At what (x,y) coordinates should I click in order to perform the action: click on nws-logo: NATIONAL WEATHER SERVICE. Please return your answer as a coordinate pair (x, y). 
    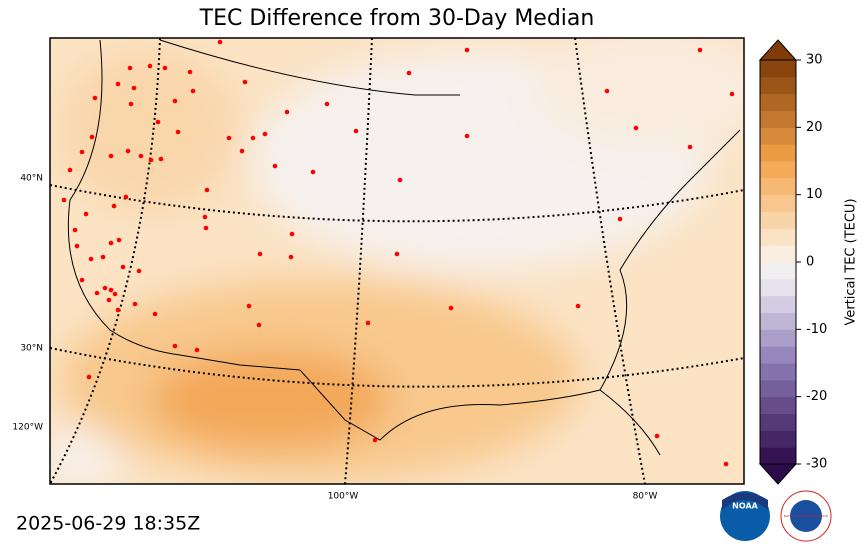
    Looking at the image, I should click on (806, 516).